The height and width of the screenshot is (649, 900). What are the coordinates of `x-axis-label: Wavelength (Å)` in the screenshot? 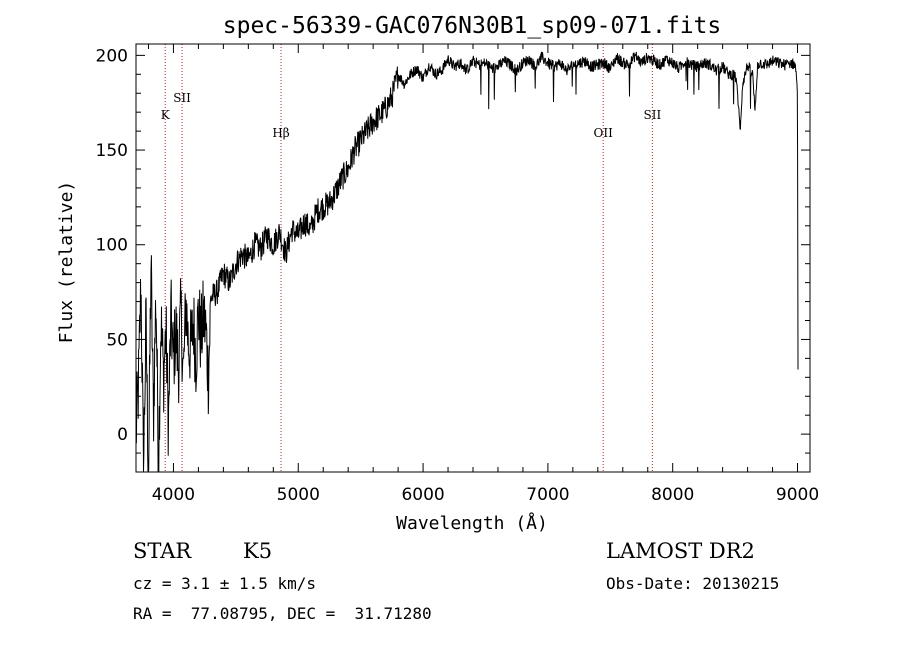 It's located at (472, 523).